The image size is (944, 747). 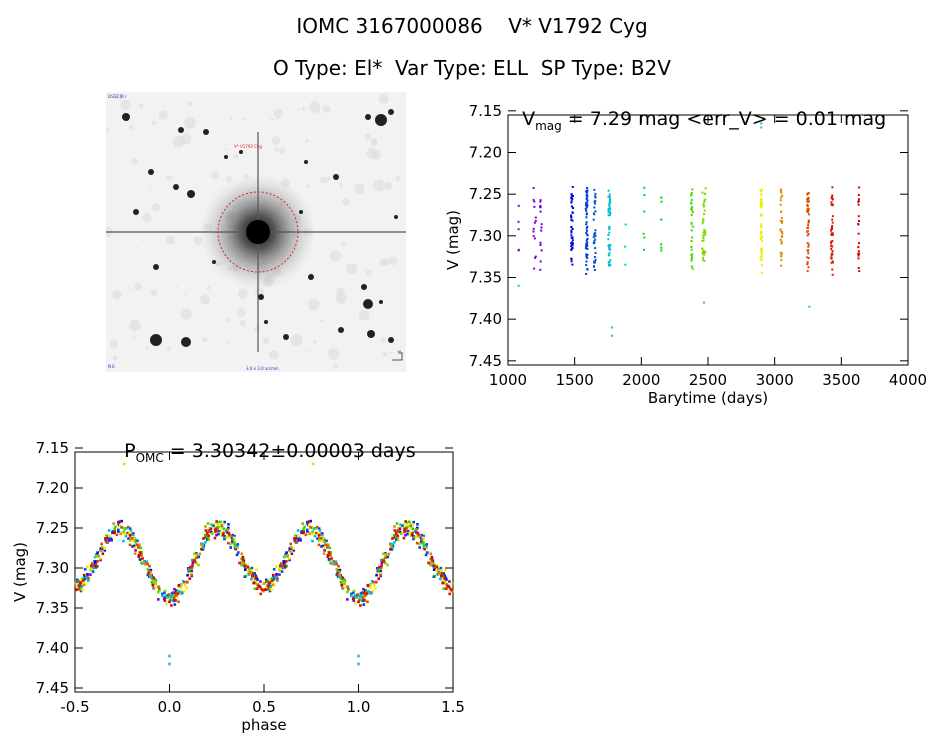 I want to click on image-label-scale: 3.0 x 3.0 arcmin, so click(x=262, y=368).